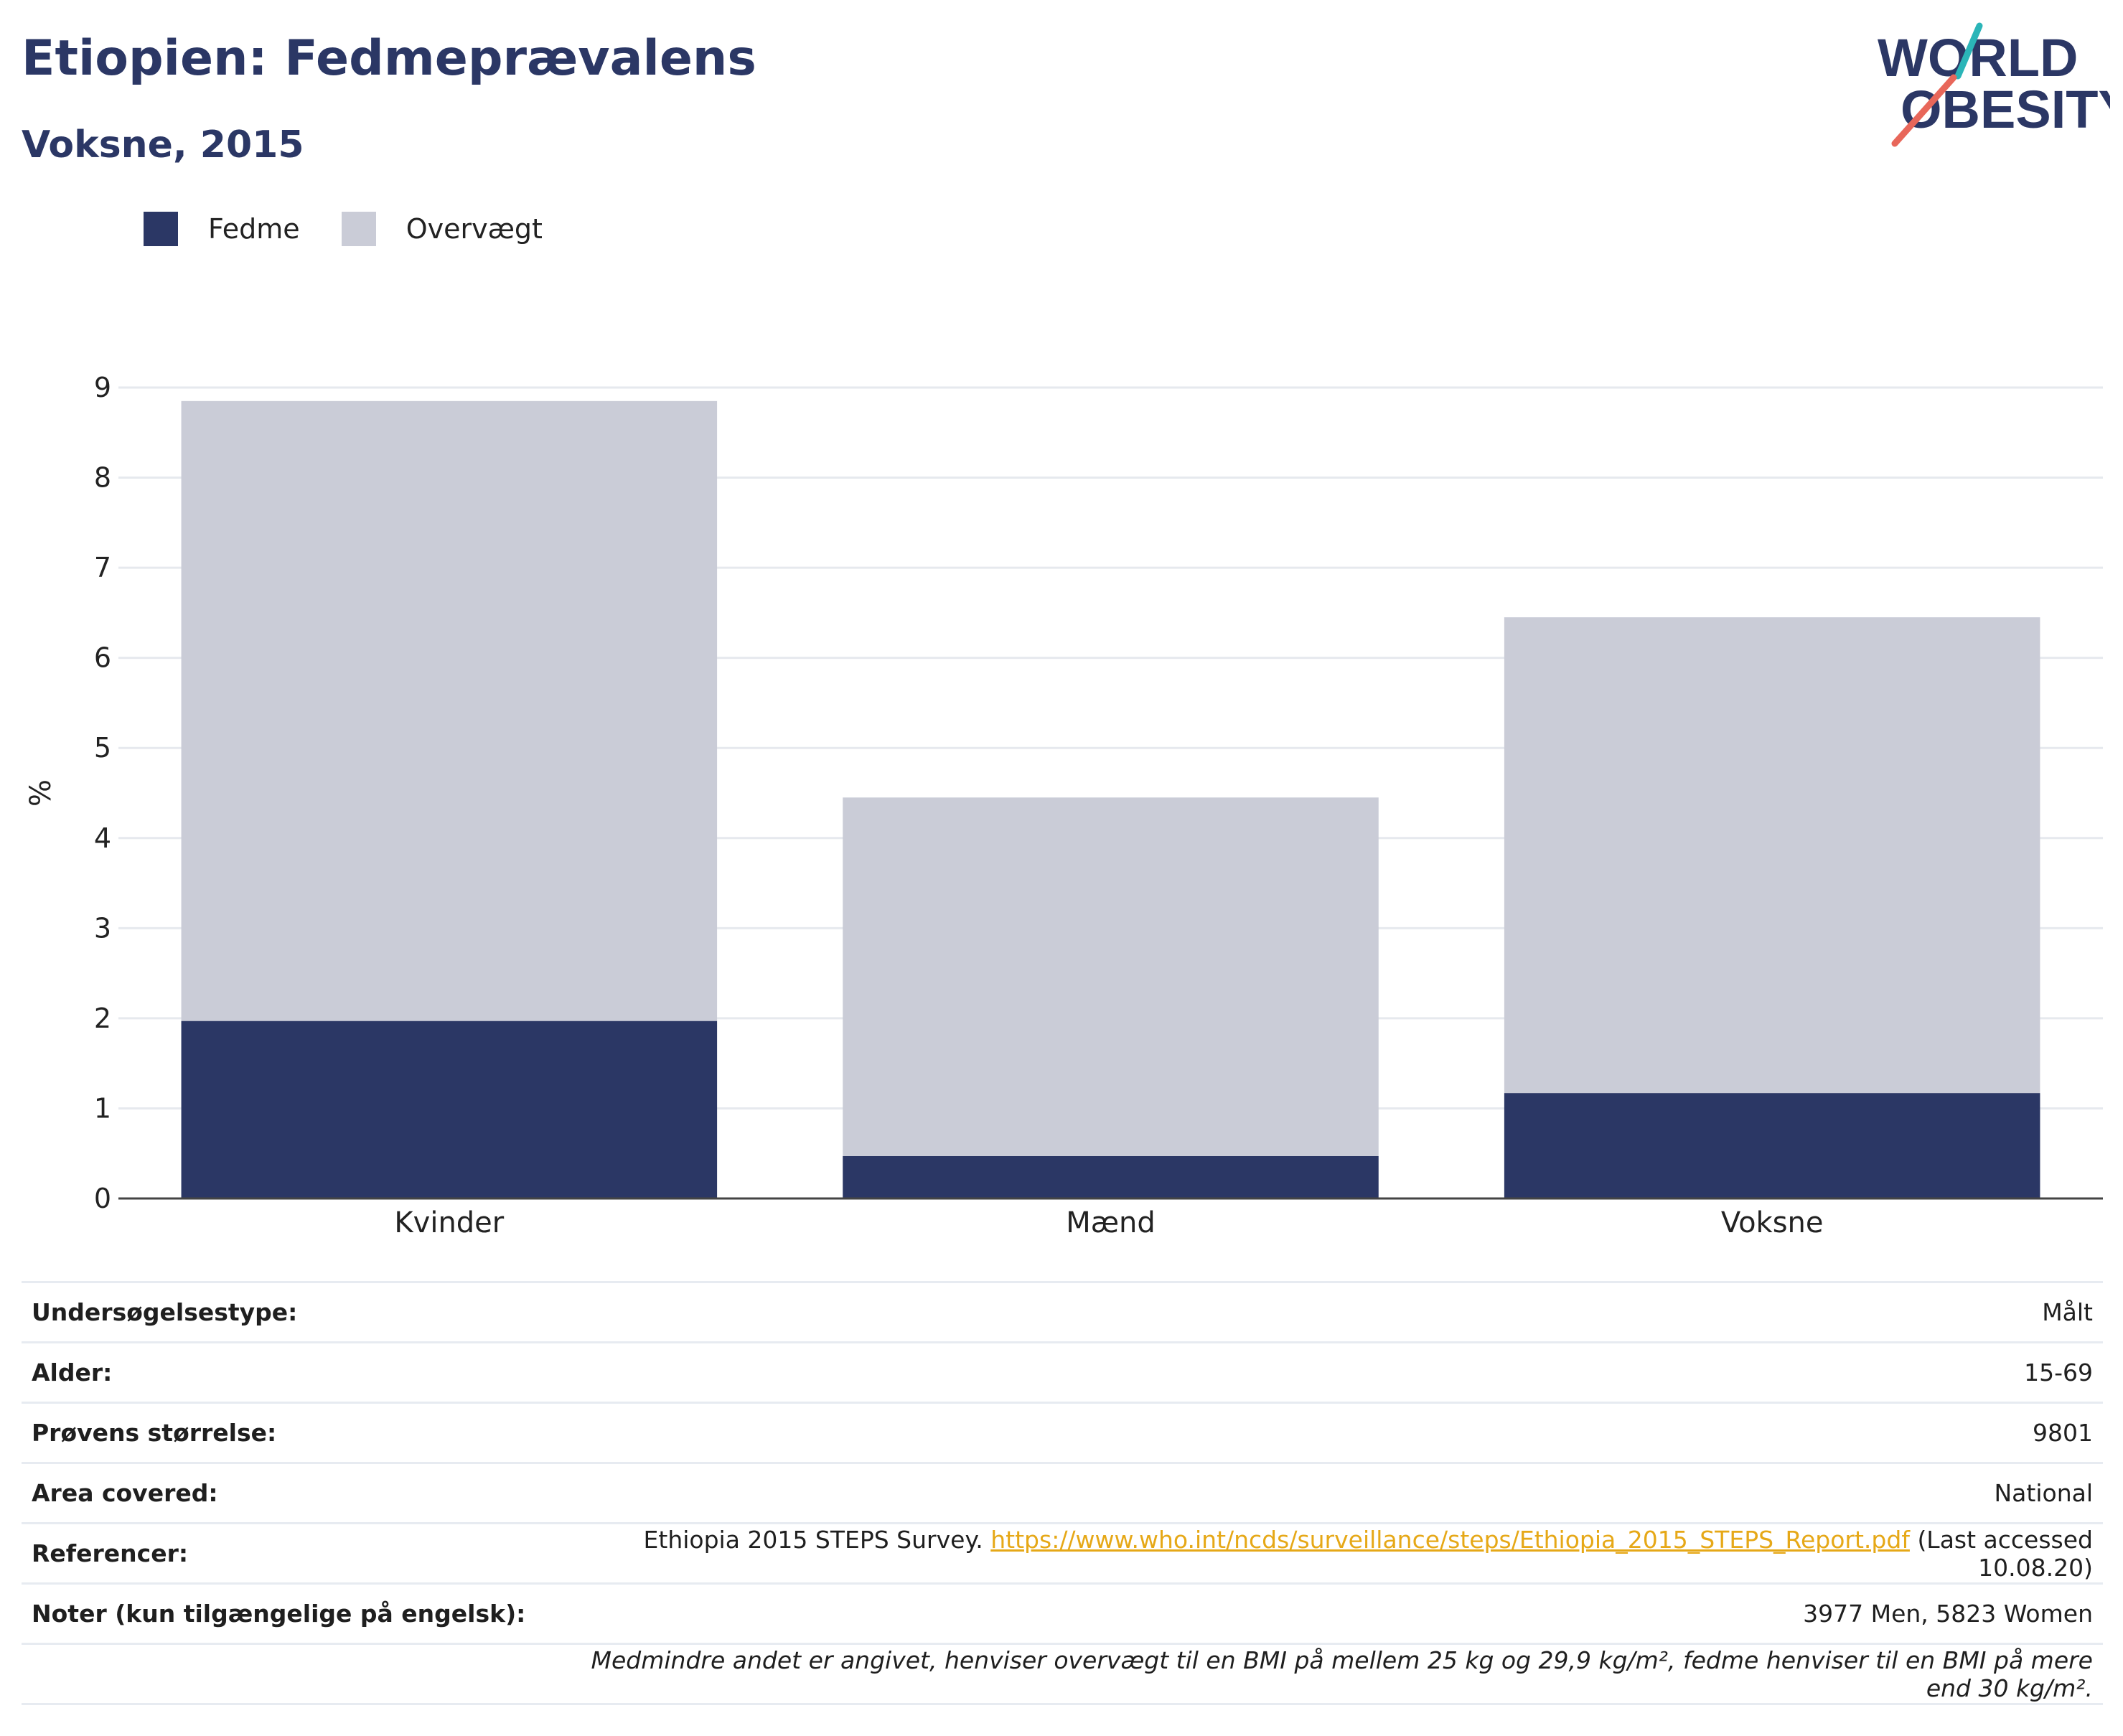  Describe the element at coordinates (1319, 1493) in the screenshot. I see `info-value-area-covered: National` at that location.